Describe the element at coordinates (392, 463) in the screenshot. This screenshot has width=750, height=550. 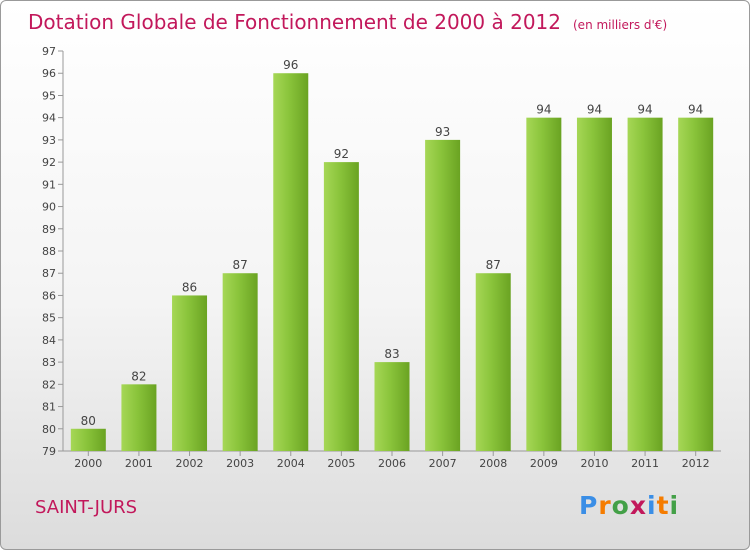
I see `x-tick-label: 2006` at that location.